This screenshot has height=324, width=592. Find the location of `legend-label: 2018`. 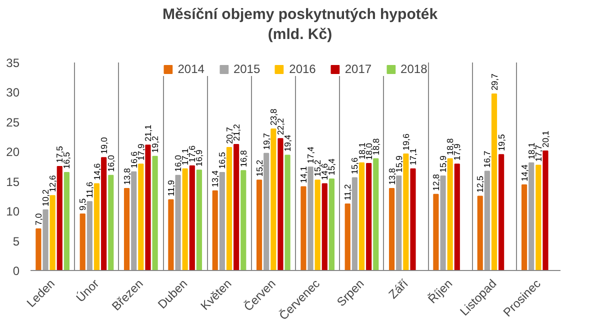

legend-label: 2018 is located at coordinates (414, 69).